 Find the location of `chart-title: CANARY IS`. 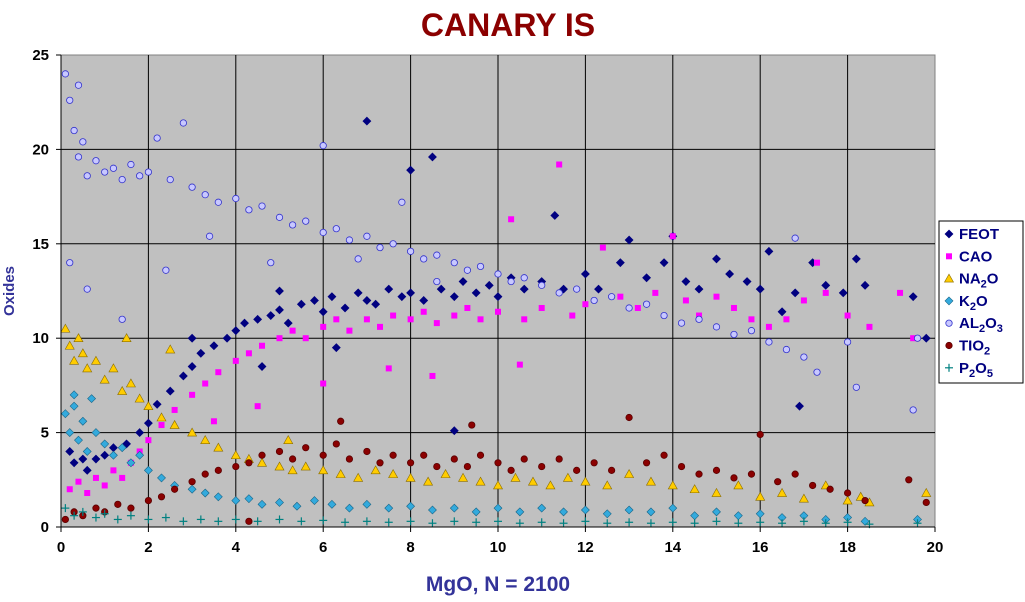

chart-title: CANARY IS is located at coordinates (508, 25).